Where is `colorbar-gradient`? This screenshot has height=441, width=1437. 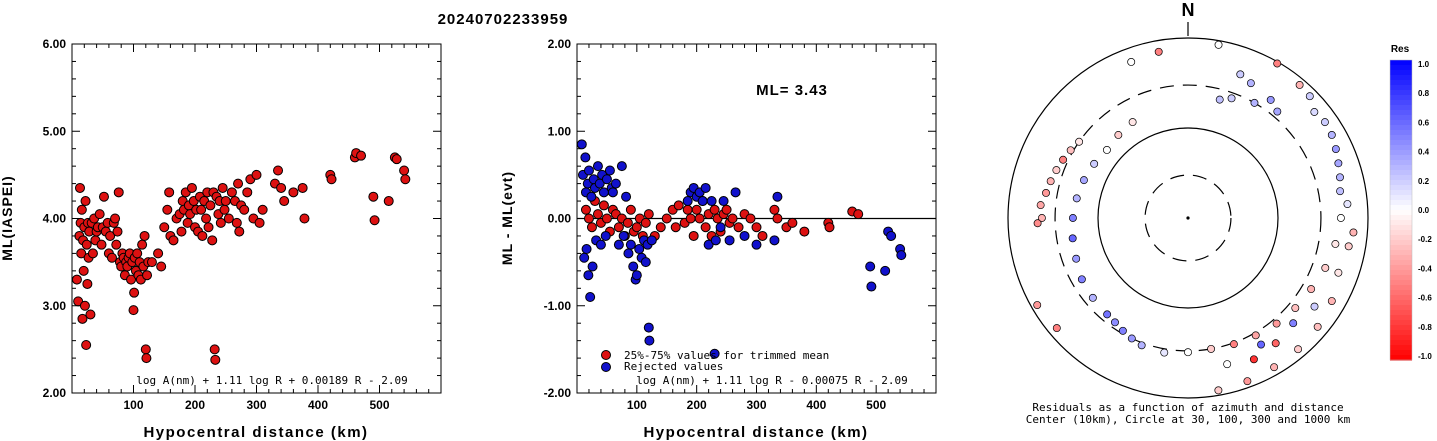 colorbar-gradient is located at coordinates (1401, 210).